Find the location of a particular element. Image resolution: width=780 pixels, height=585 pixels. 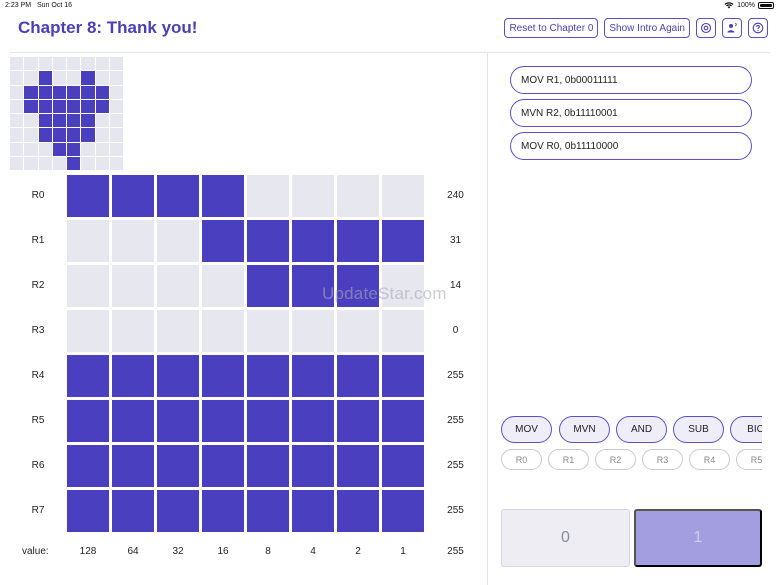

register-r3-button: R3 is located at coordinates (662, 459).